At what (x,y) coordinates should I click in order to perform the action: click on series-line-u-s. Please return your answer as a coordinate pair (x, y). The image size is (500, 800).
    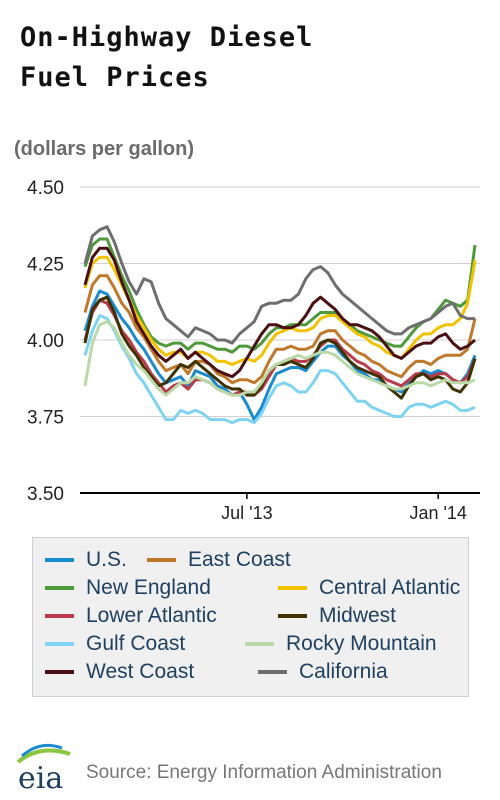
    Looking at the image, I should click on (280, 355).